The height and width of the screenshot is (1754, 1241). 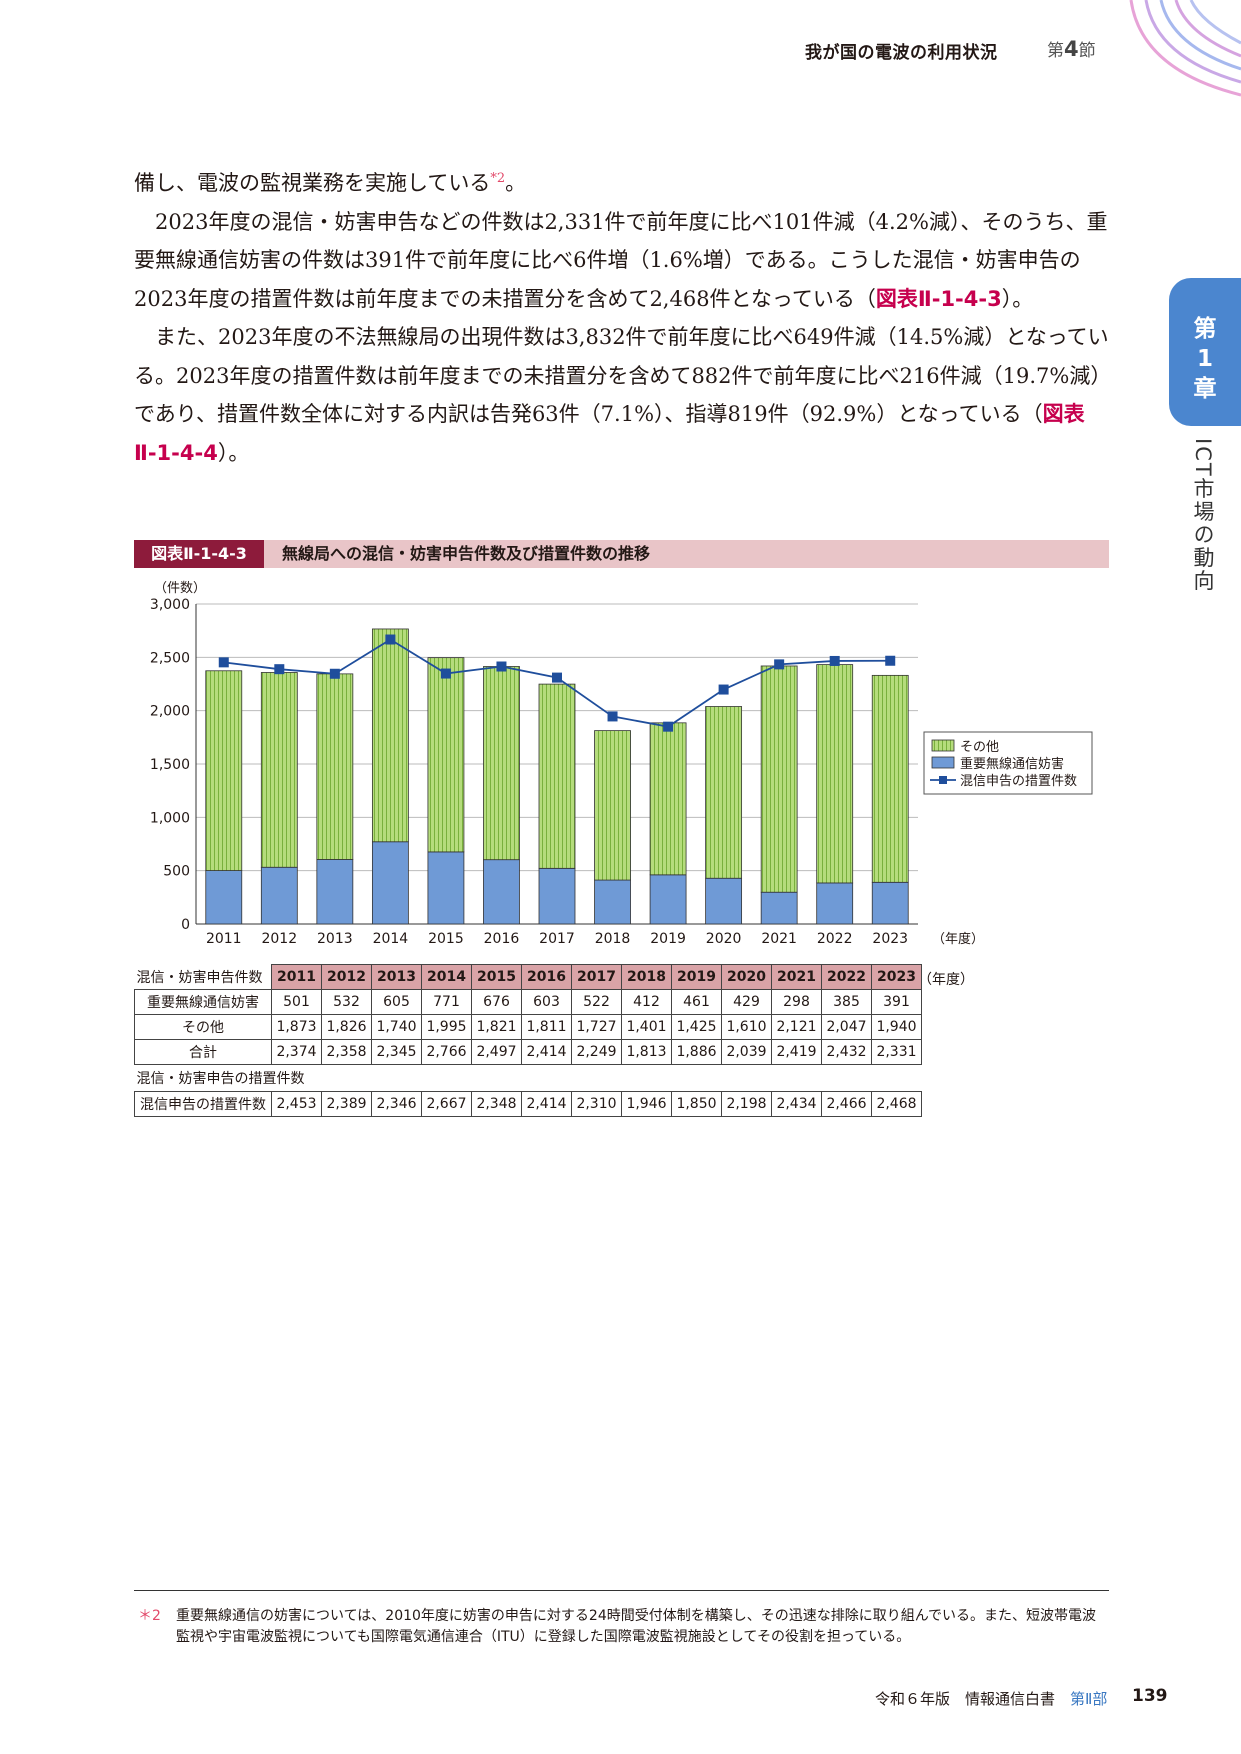 What do you see at coordinates (502, 939) in the screenshot?
I see `x-tick-label: 2016` at bounding box center [502, 939].